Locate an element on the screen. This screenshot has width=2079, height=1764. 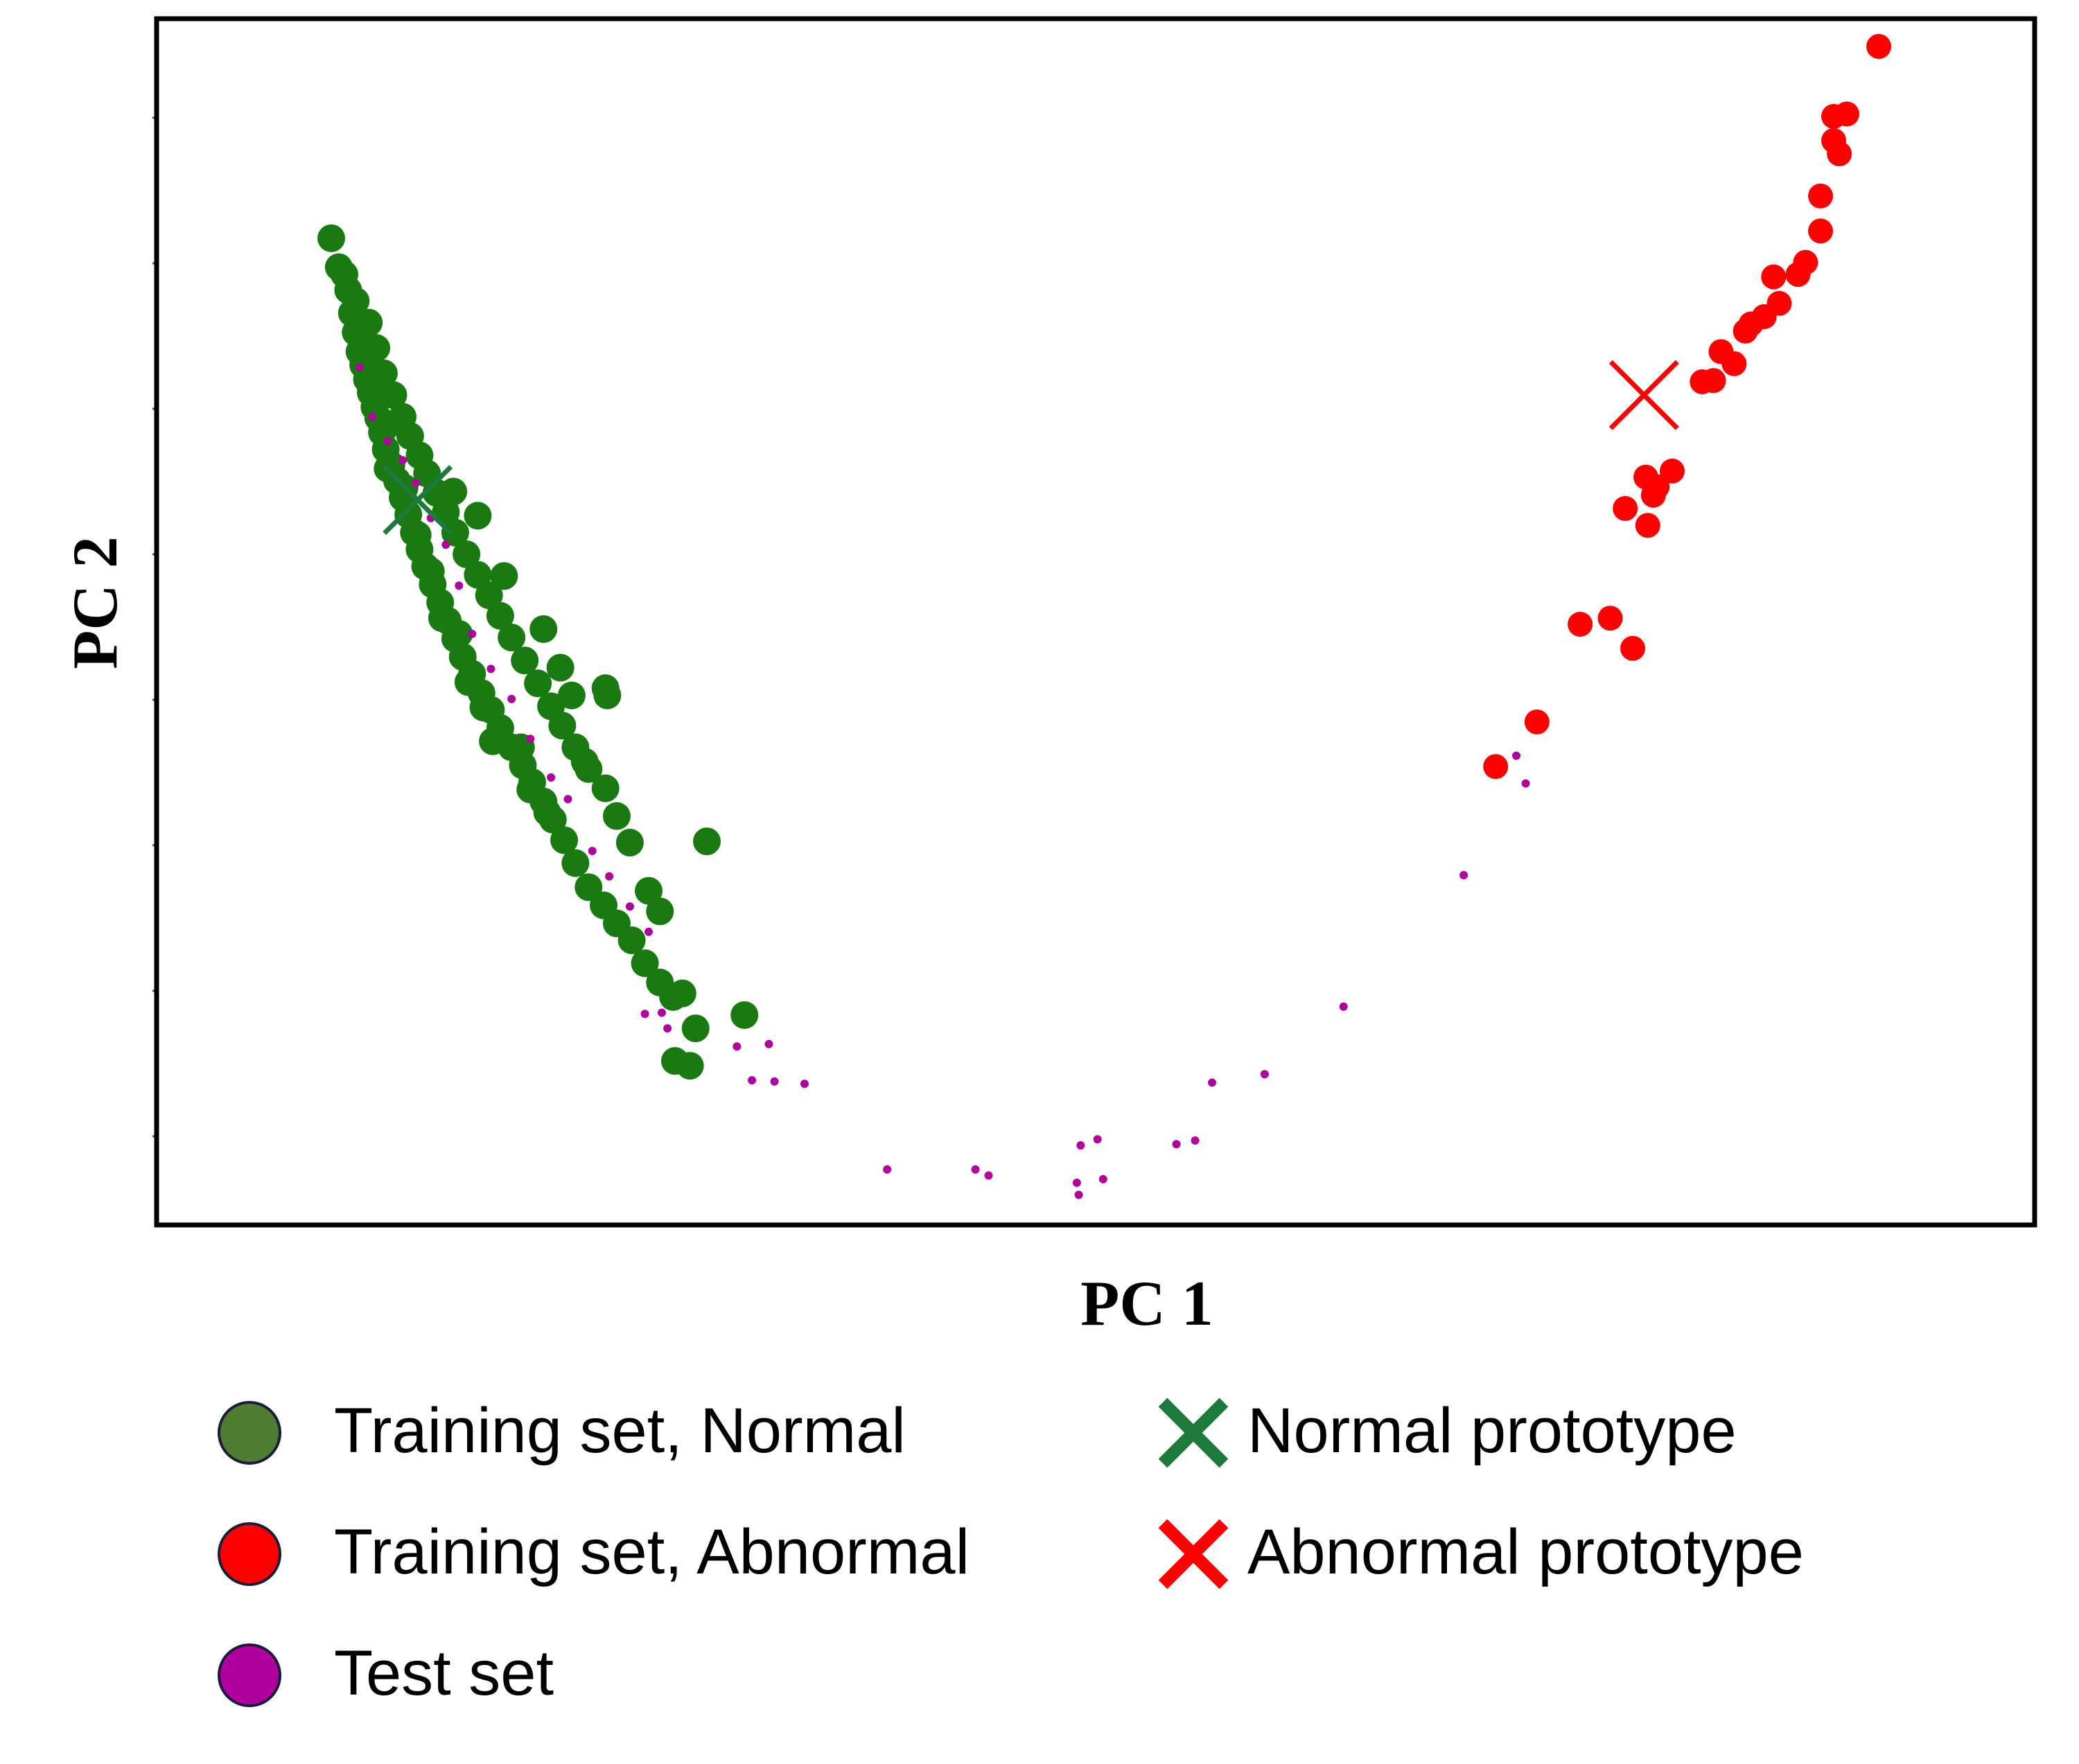
normal-prototype-marker is located at coordinates (418, 500).